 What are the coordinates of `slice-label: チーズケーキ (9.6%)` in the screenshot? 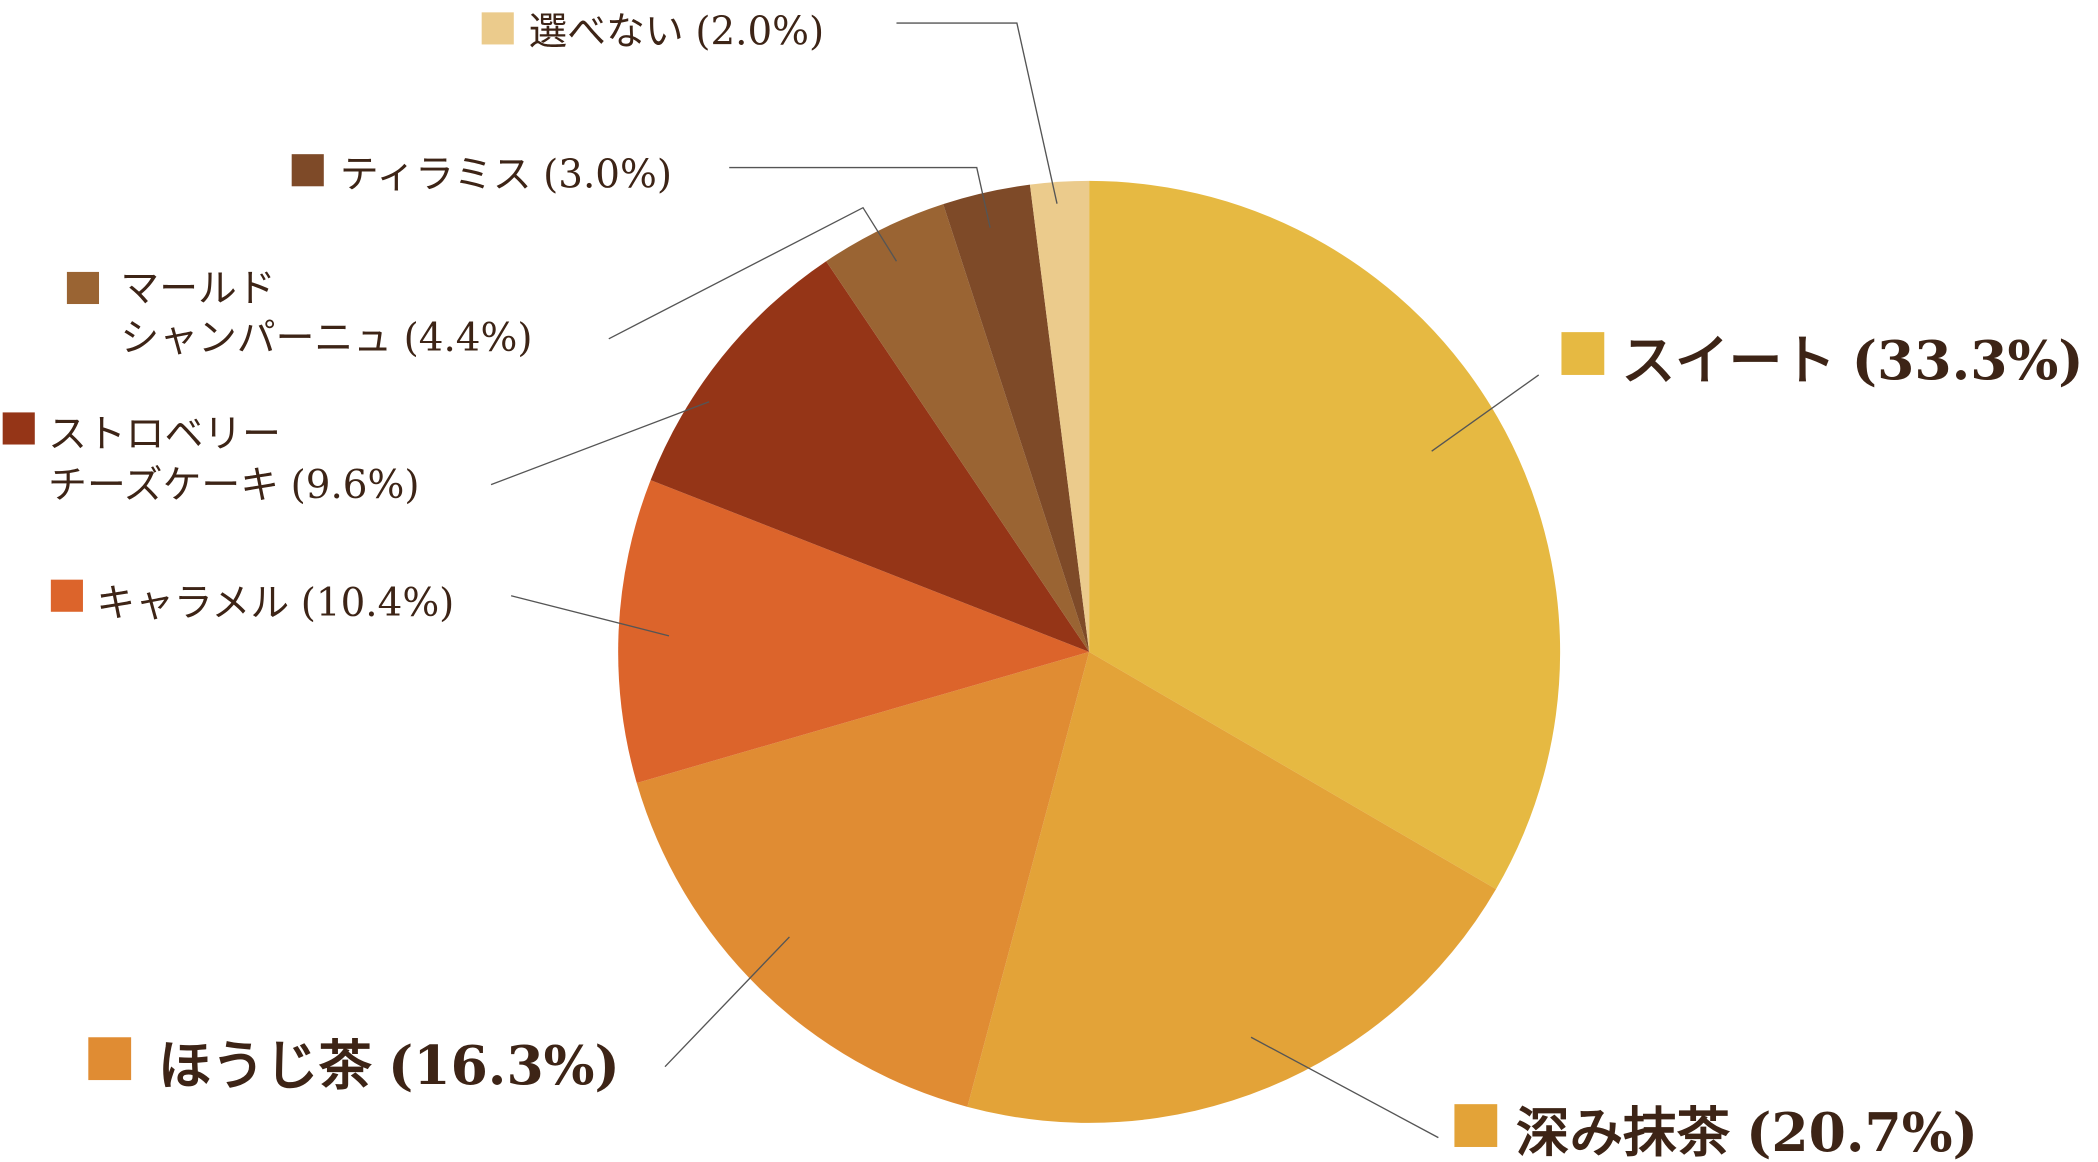 It's located at (233, 485).